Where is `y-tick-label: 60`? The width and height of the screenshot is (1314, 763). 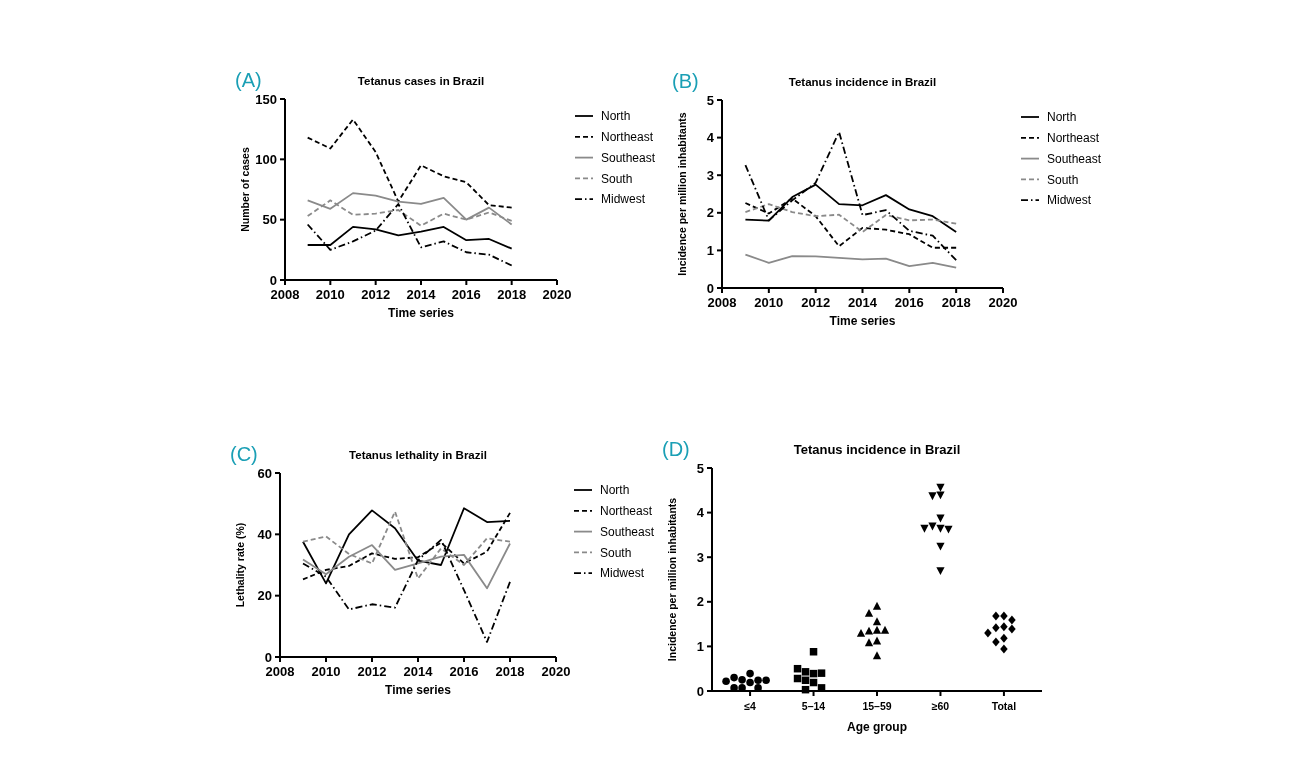
y-tick-label: 60 is located at coordinates (264, 473).